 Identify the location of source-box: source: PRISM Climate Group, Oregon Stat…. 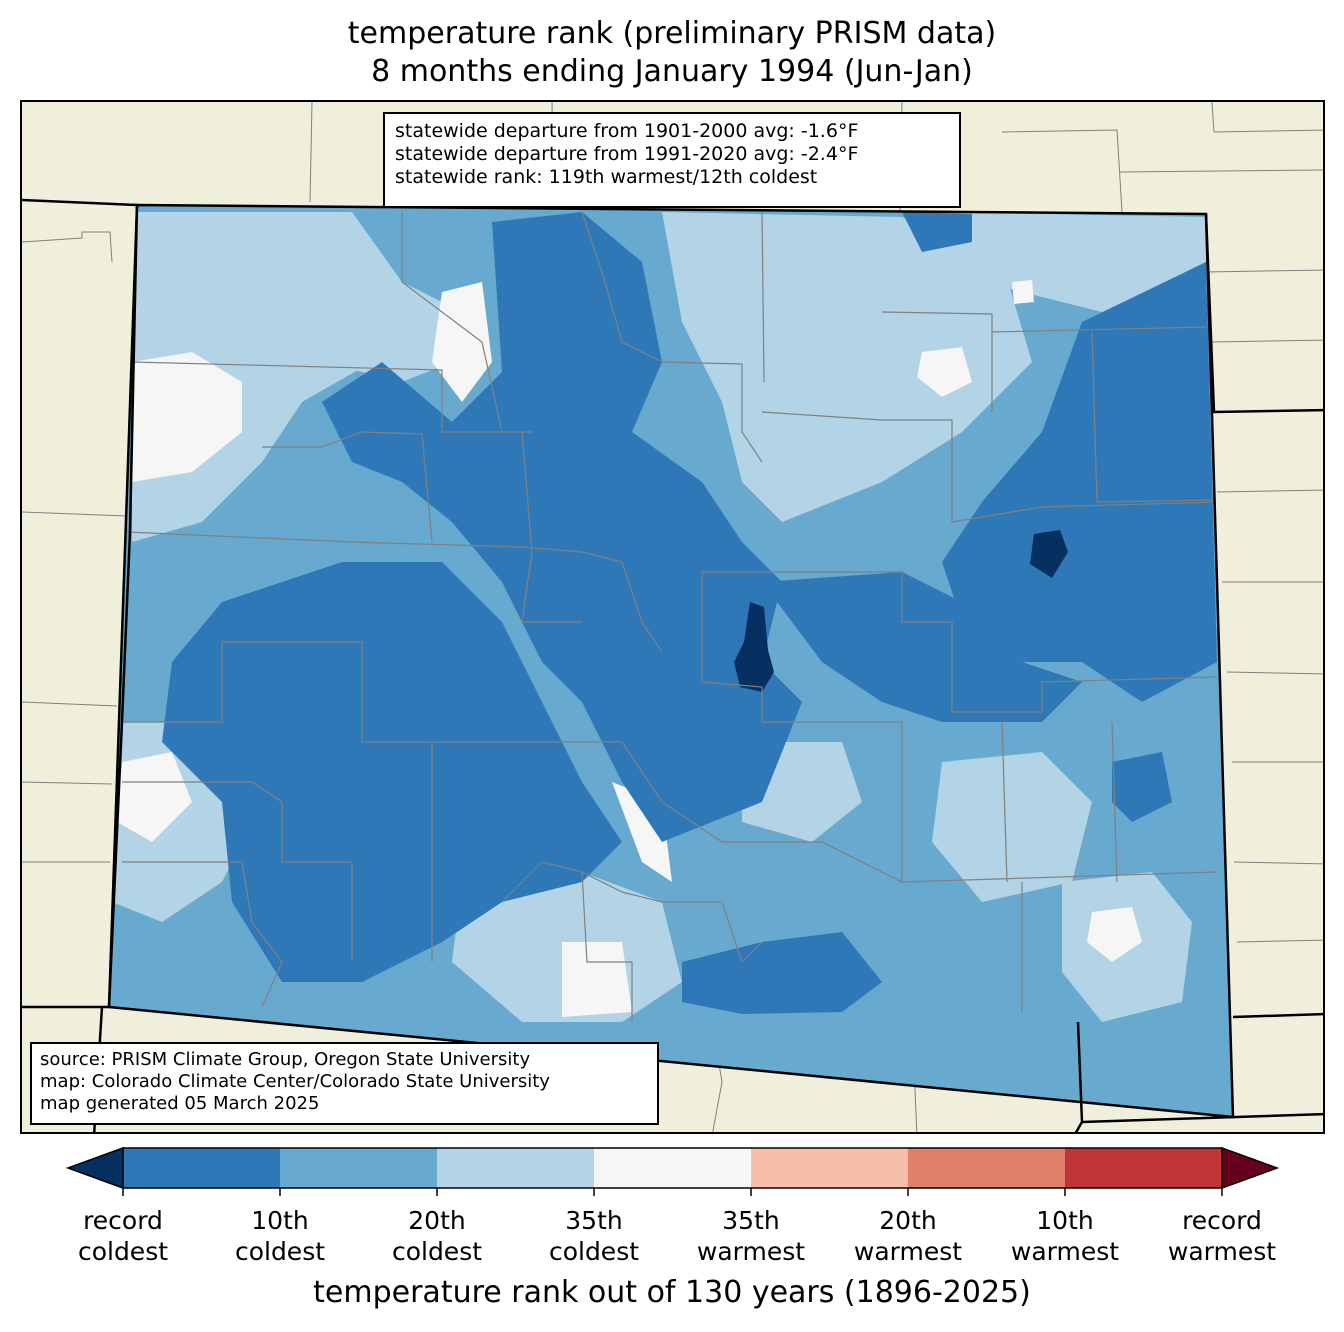
(344, 1083).